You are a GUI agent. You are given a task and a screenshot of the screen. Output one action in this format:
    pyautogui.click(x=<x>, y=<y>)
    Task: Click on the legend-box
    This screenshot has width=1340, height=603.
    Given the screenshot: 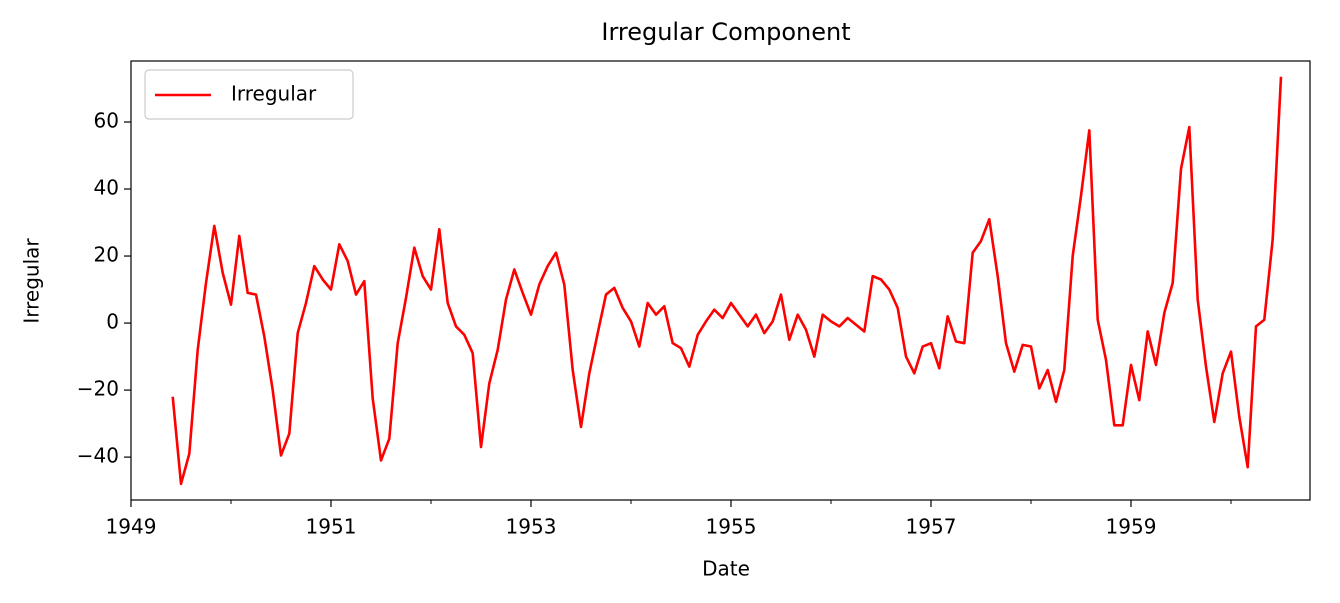 What is the action you would take?
    pyautogui.click(x=249, y=94)
    